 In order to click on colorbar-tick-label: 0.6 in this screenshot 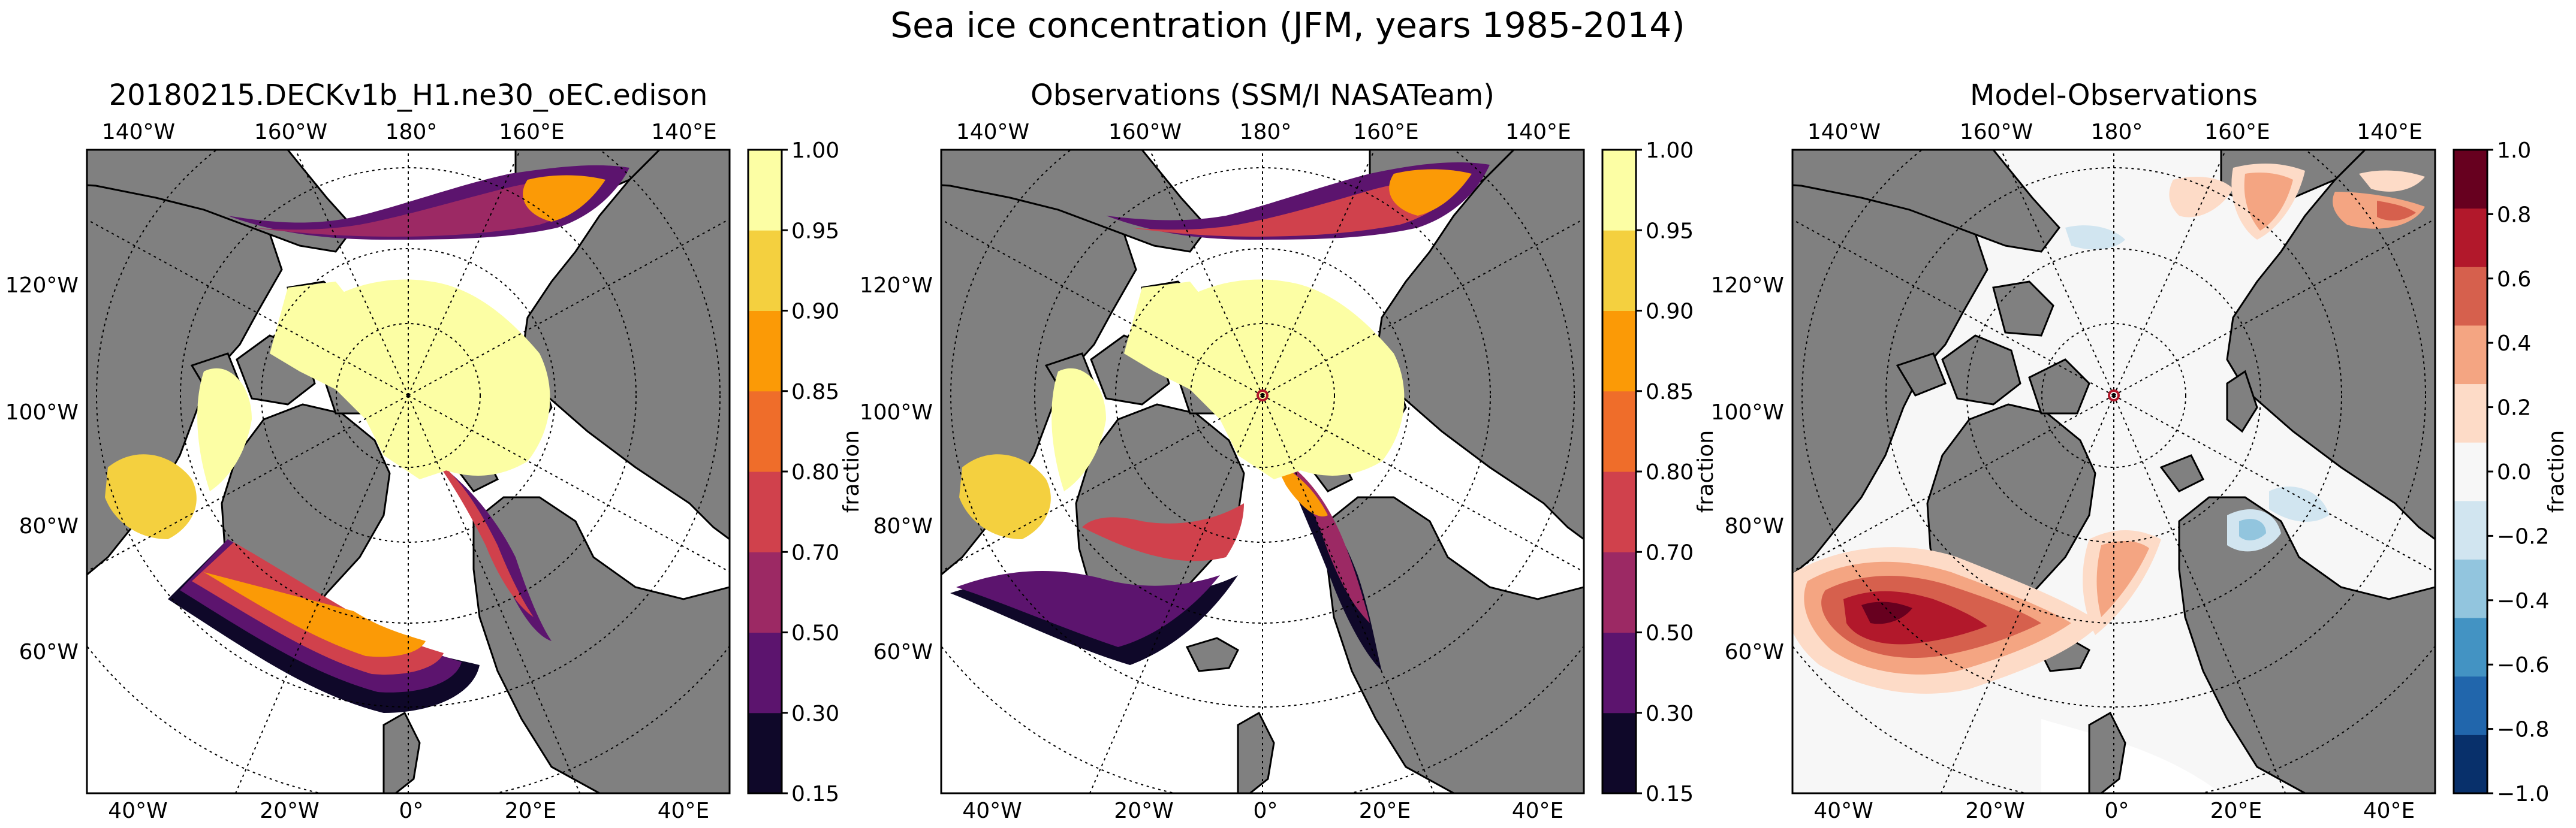, I will do `click(2514, 280)`.